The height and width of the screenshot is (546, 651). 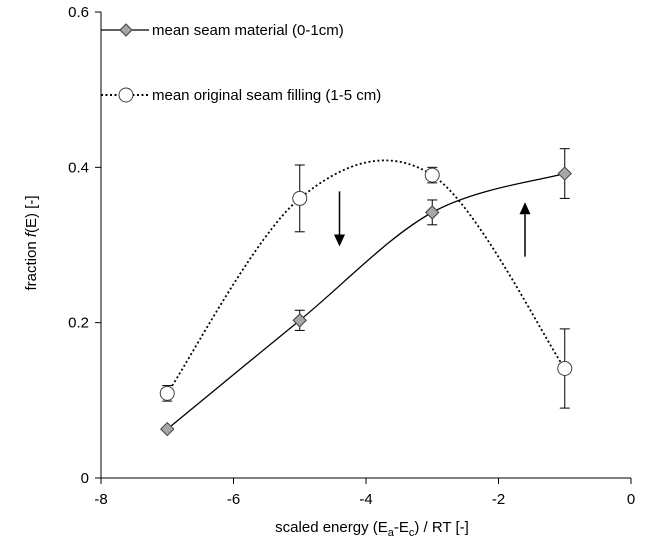 What do you see at coordinates (248, 30) in the screenshot?
I see `legend-label-seam-material: mean seam material (0-1cm)` at bounding box center [248, 30].